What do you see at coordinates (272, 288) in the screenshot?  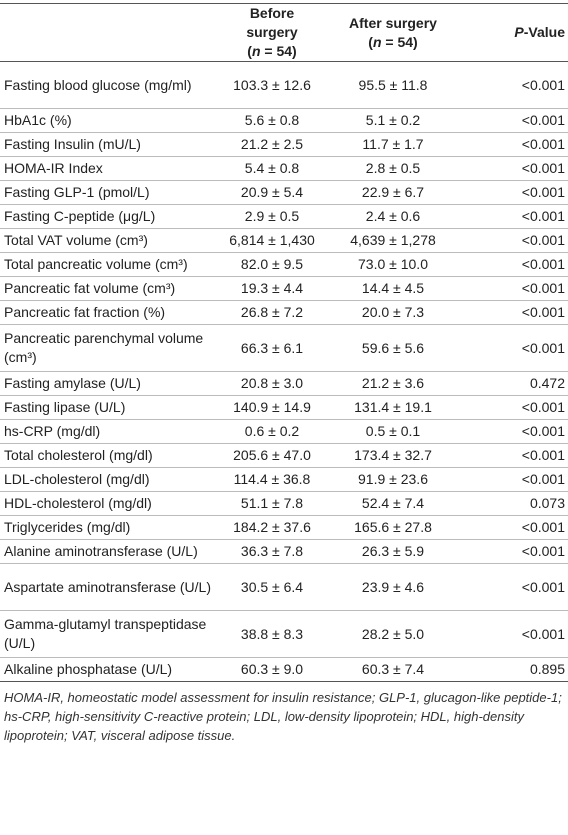 I see `before-value: 19.3 ± 4.4` at bounding box center [272, 288].